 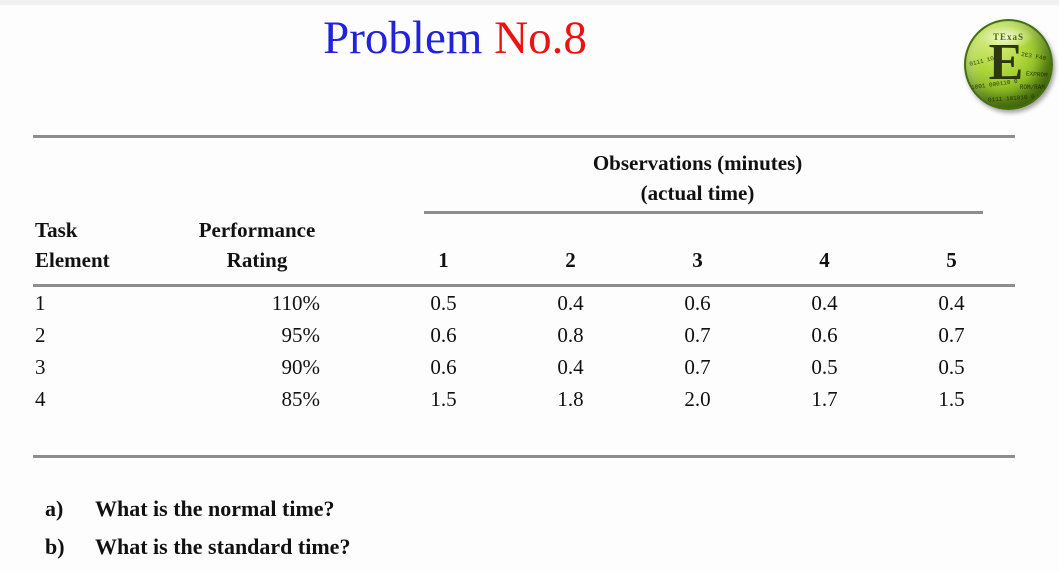 What do you see at coordinates (524, 436) in the screenshot?
I see `table-bottom-spacer` at bounding box center [524, 436].